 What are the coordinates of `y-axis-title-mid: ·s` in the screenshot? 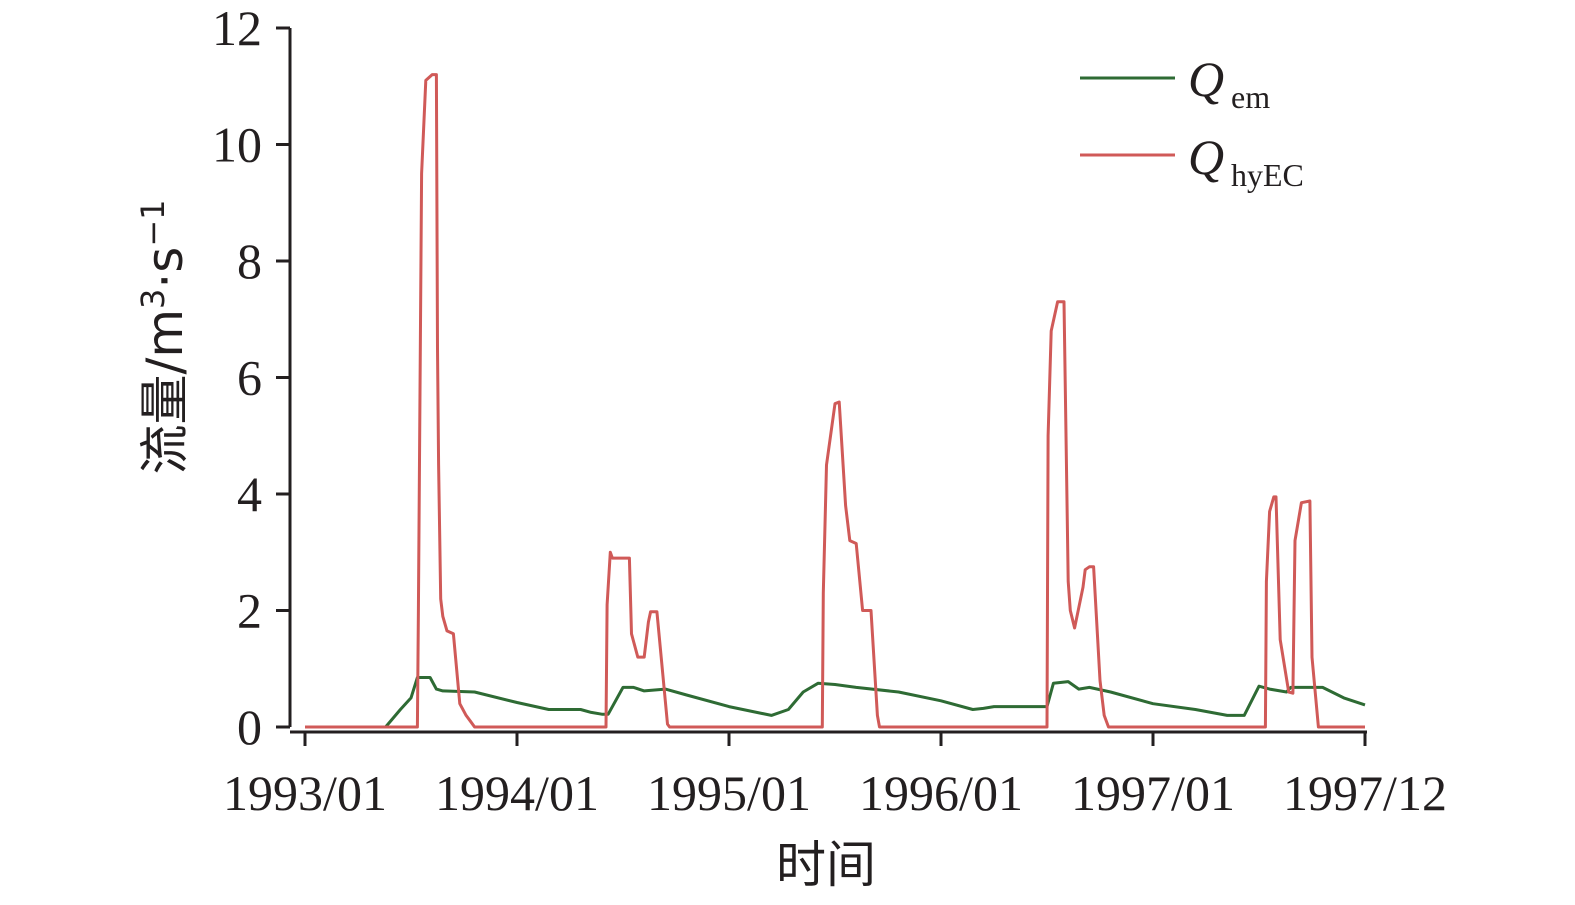 It's located at (165, 268).